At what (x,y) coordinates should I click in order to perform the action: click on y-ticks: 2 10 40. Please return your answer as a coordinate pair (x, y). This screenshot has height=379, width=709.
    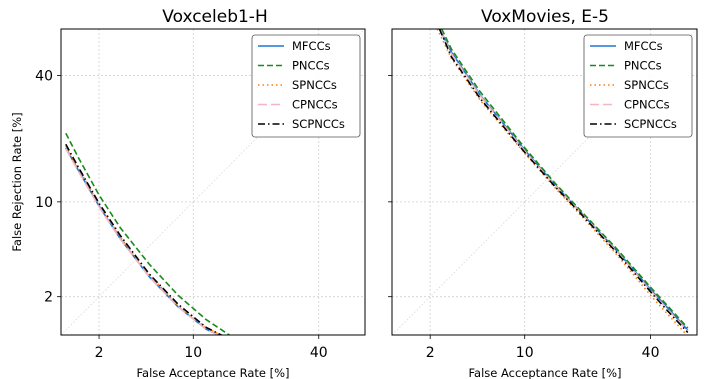
    Looking at the image, I should click on (48, 187).